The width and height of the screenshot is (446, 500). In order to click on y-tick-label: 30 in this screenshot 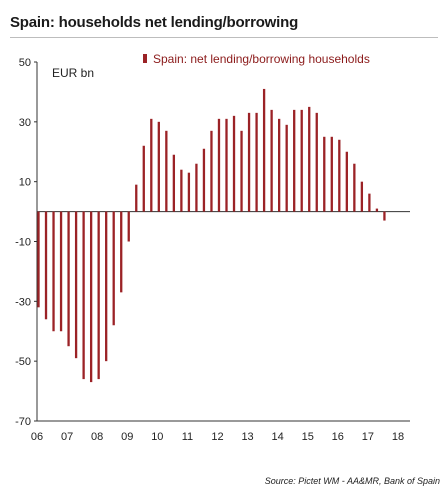, I will do `click(25, 123)`.